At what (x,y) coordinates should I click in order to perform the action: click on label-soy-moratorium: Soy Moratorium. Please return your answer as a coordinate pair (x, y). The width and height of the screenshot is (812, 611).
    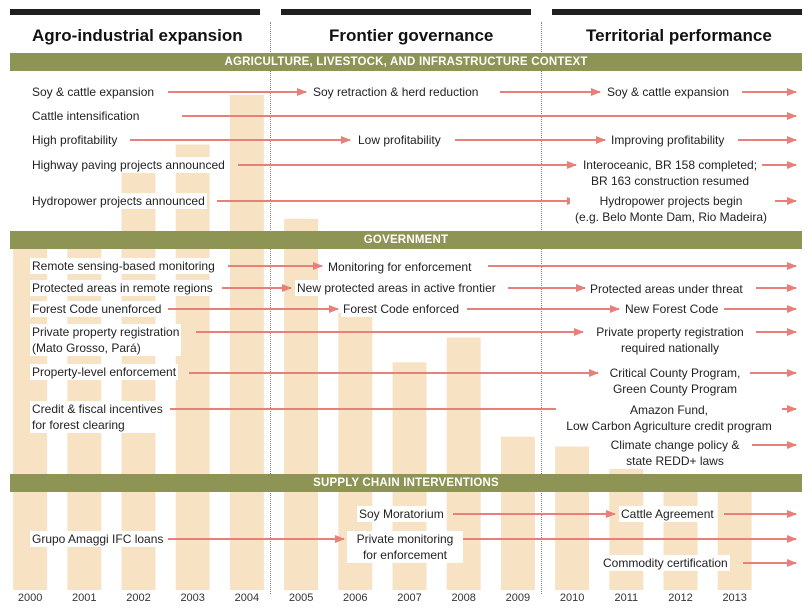
    Looking at the image, I should click on (401, 514).